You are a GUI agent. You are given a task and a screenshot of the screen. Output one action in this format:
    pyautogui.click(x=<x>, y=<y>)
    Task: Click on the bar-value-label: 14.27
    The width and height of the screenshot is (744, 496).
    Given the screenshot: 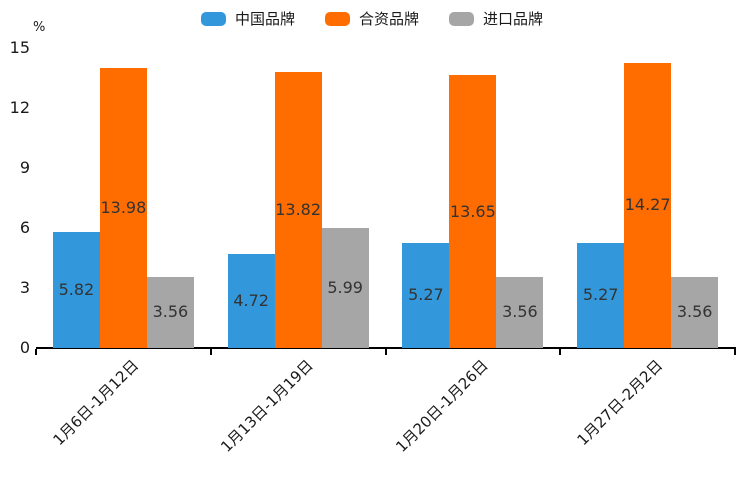 What is the action you would take?
    pyautogui.click(x=647, y=205)
    